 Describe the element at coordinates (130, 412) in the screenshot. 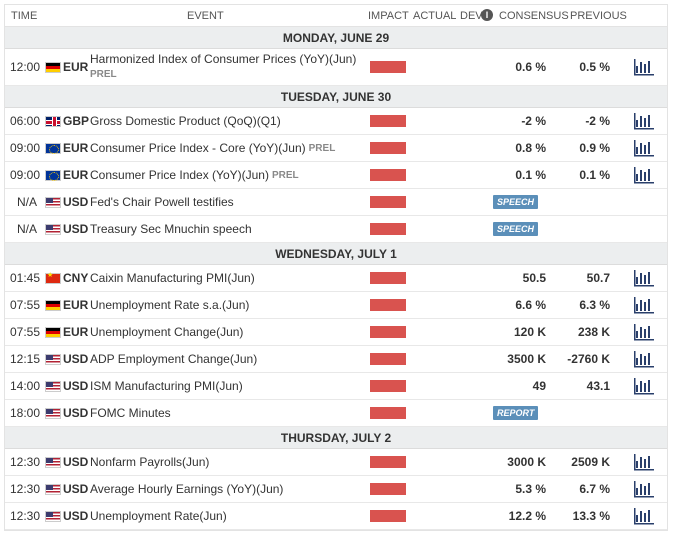

I see `event-title: FOMC Minutes` at that location.